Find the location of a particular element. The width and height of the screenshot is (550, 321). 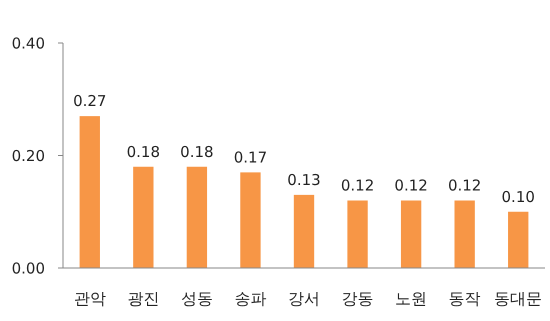

x-tick-label: 동대문 is located at coordinates (518, 298).